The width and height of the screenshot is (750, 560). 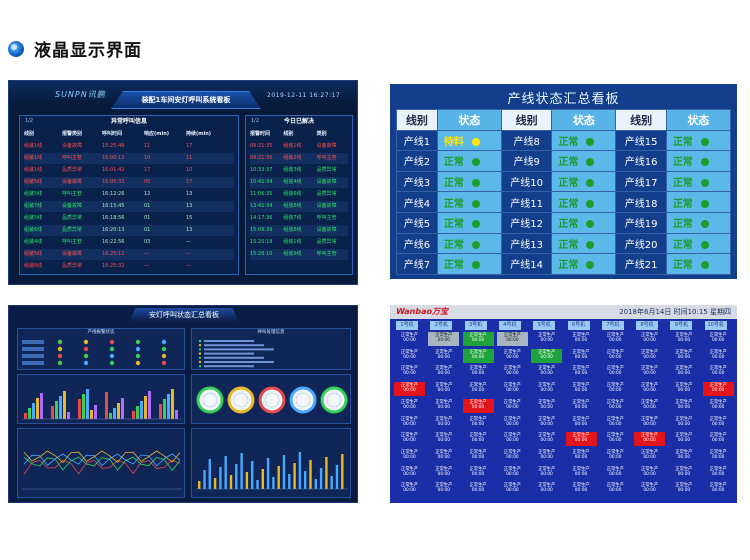 What do you see at coordinates (326, 230) in the screenshot?
I see `table-cell: 设备故障` at bounding box center [326, 230].